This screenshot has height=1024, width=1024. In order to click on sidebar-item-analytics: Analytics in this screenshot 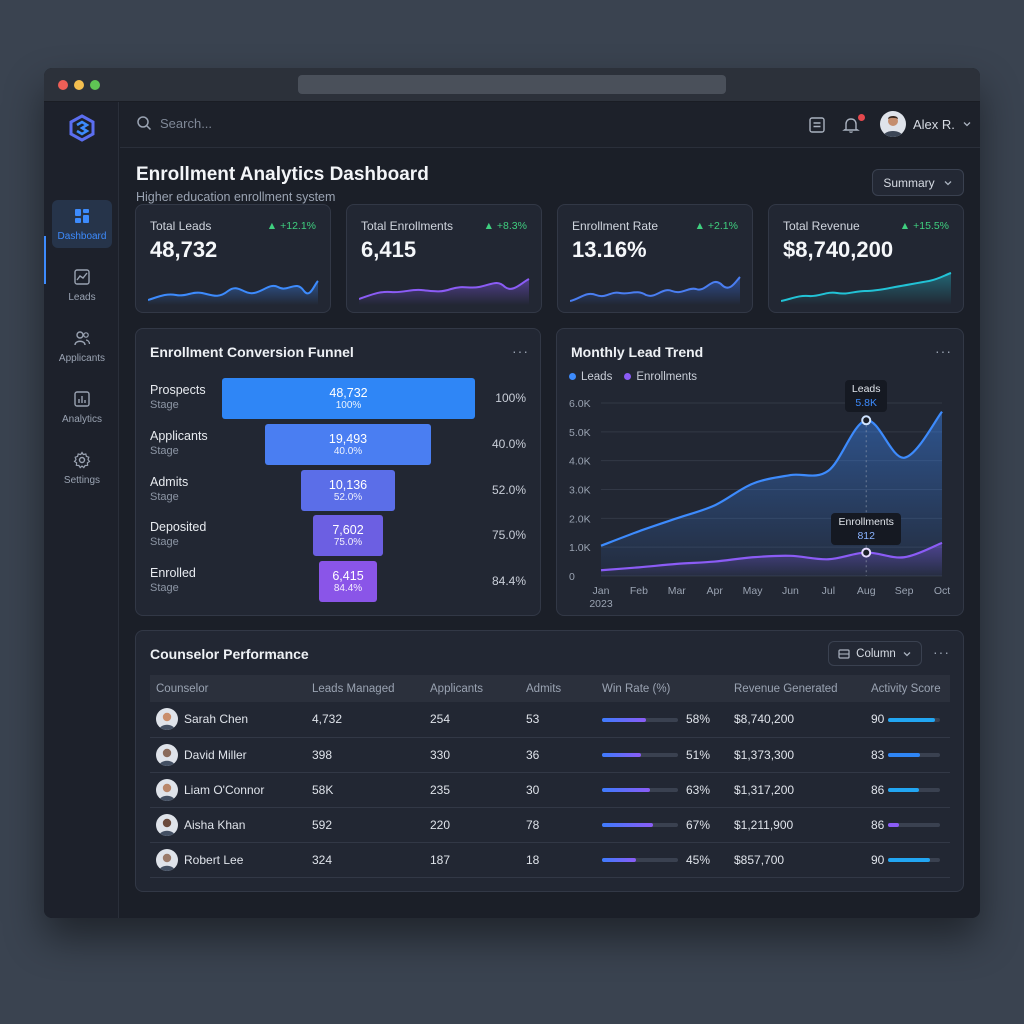, I will do `click(82, 407)`.